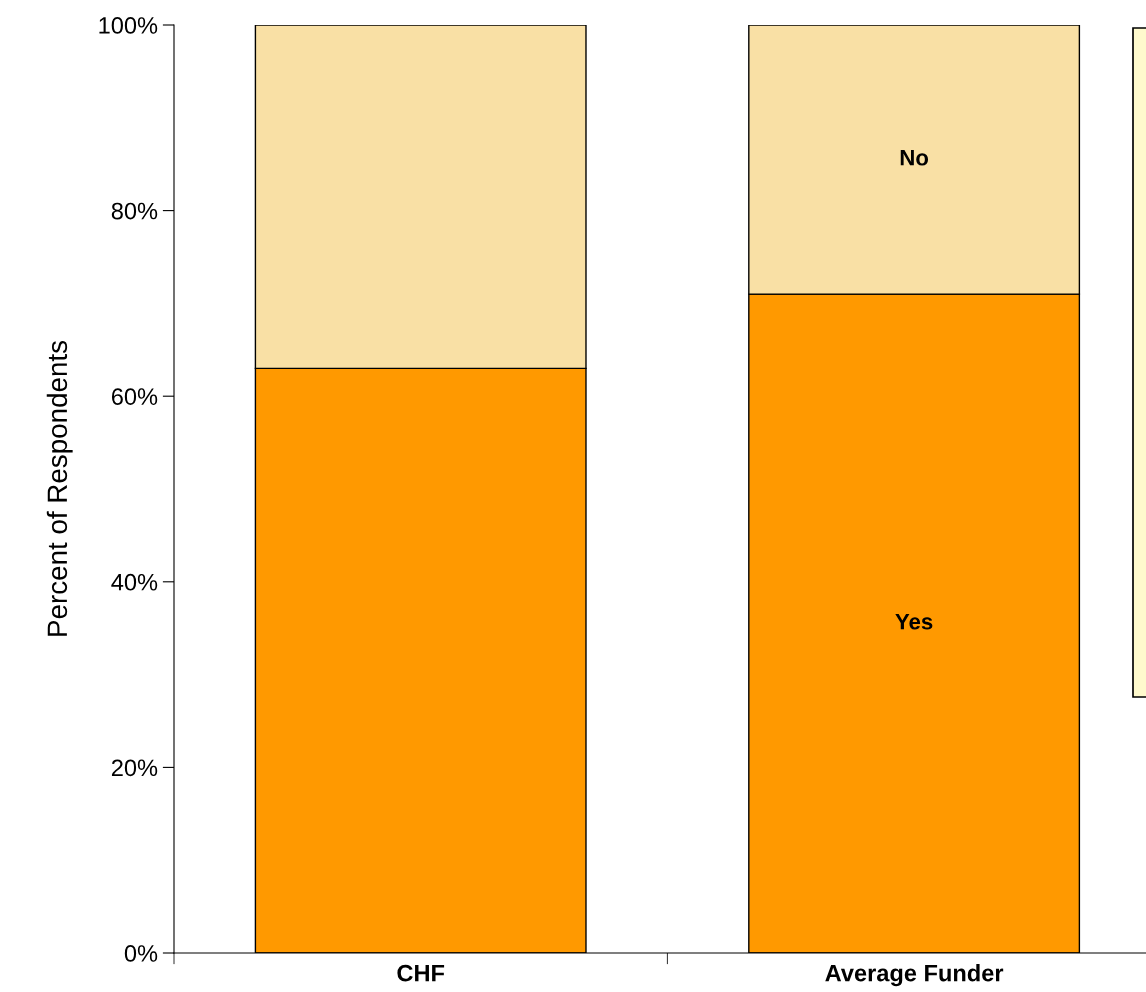  Describe the element at coordinates (914, 622) in the screenshot. I see `series-label: Yes` at that location.